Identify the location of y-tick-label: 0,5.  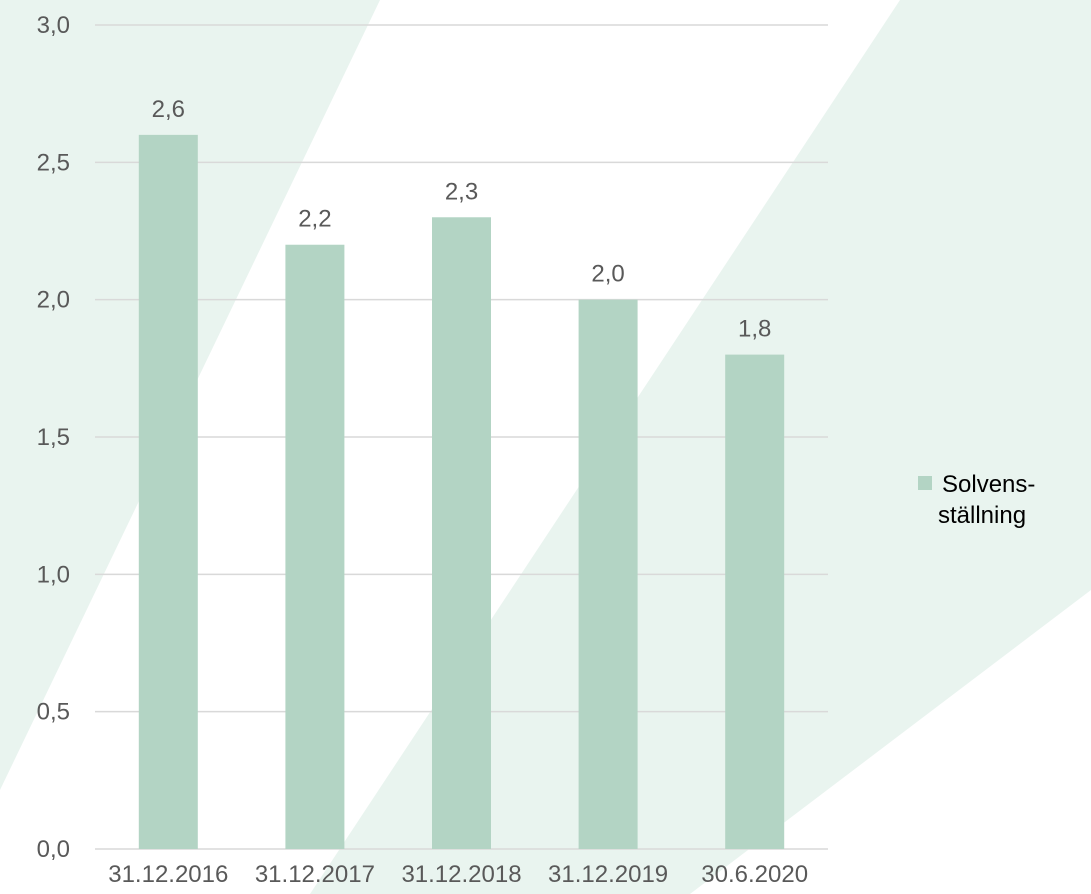
(53, 712).